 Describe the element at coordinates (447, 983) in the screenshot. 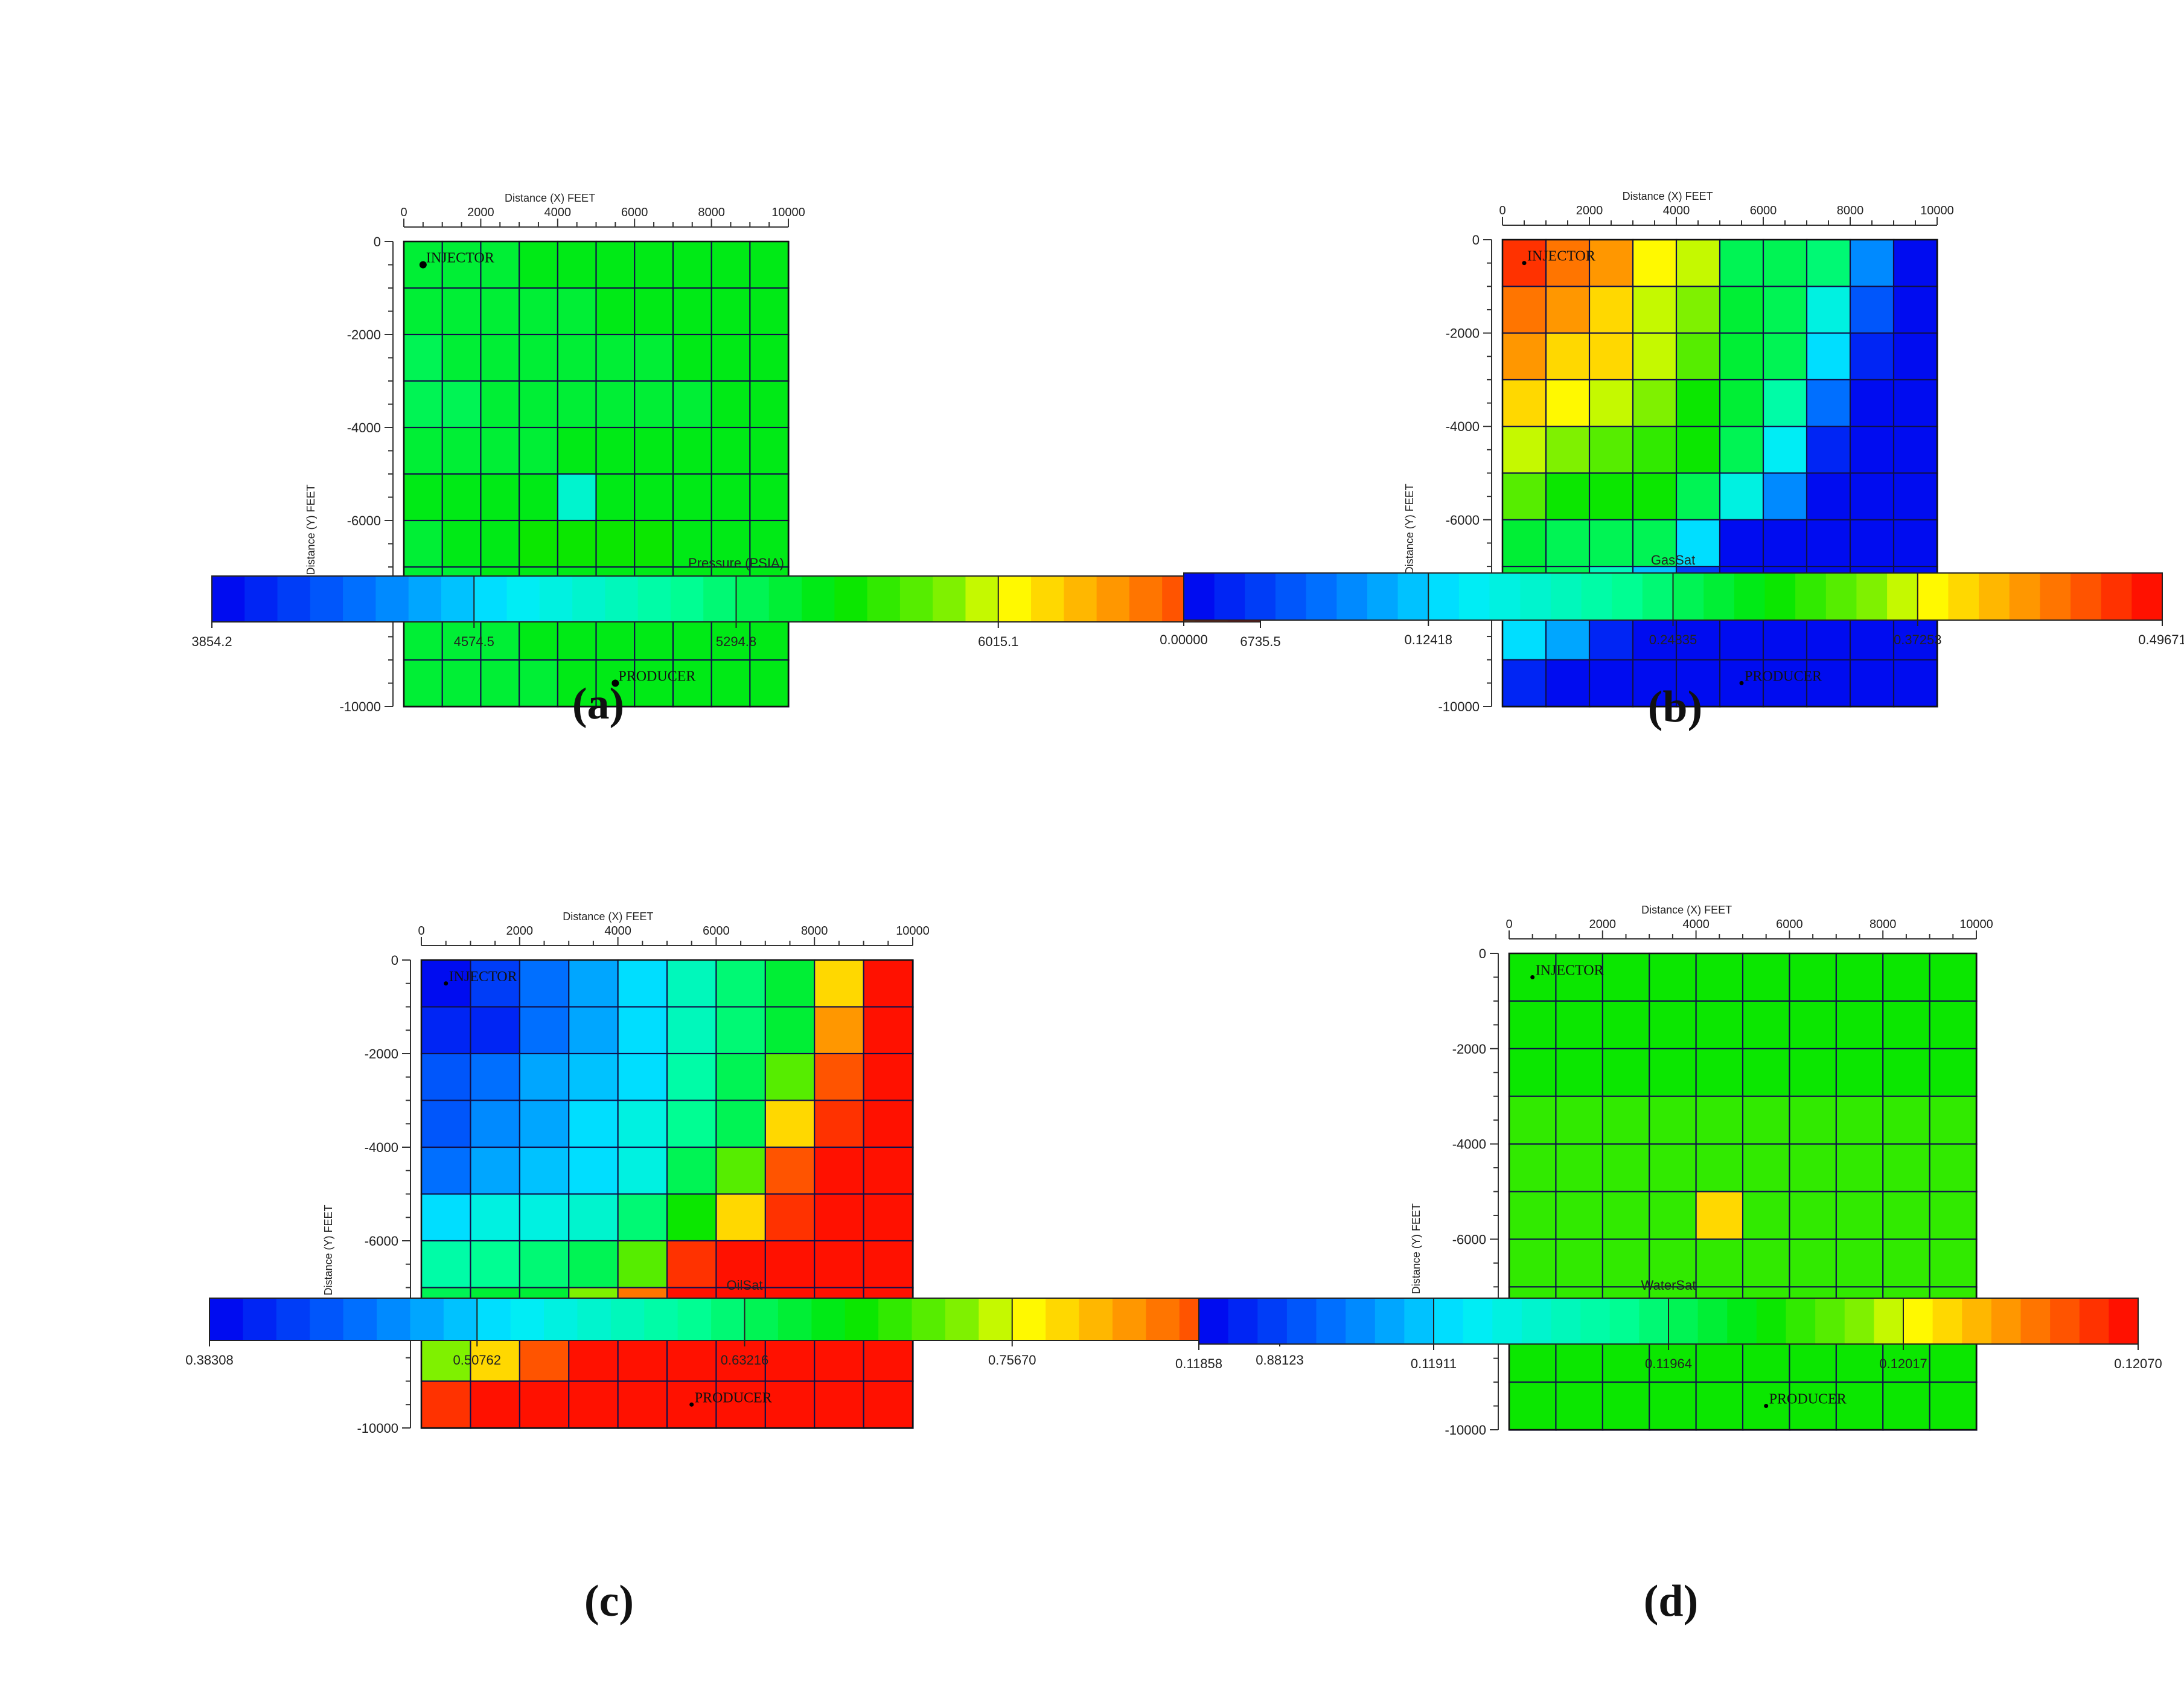

I see `well-marker` at that location.